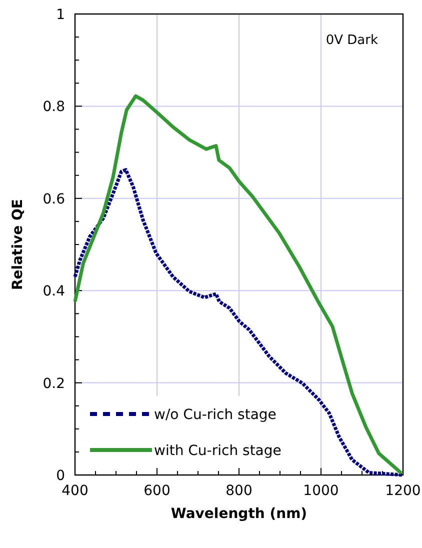  What do you see at coordinates (75, 491) in the screenshot?
I see `x-tick-label: 400` at bounding box center [75, 491].